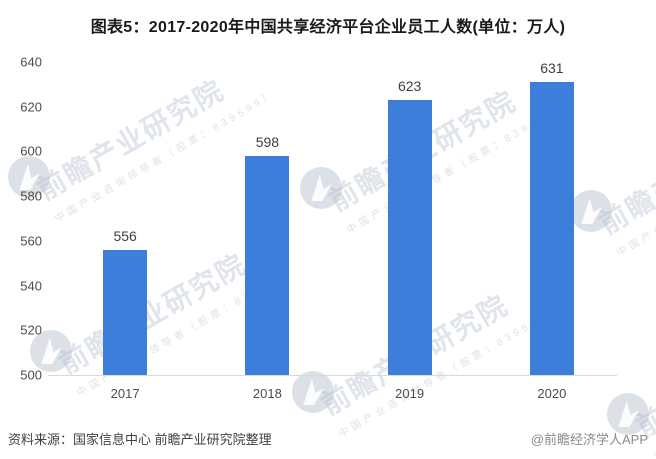  I want to click on chart-title: 图表5：2017-2020年中国共享经济平台企业员工人数(单位：万人), so click(328, 27).